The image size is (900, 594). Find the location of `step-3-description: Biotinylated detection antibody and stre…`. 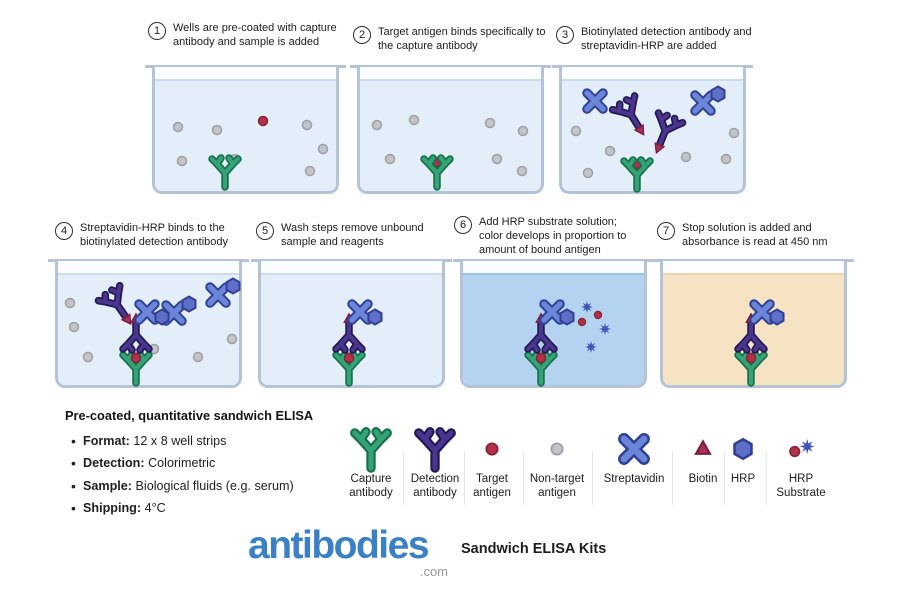

step-3-description: Biotinylated detection antibody and stre… is located at coordinates (666, 39).